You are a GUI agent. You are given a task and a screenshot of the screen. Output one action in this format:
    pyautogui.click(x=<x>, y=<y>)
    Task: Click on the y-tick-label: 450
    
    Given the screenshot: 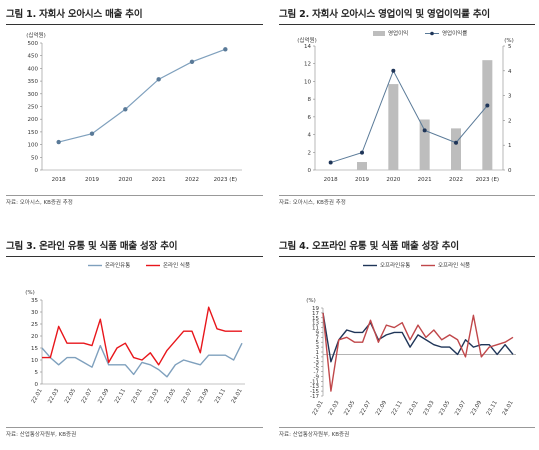 What is the action you would take?
    pyautogui.click(x=33, y=57)
    